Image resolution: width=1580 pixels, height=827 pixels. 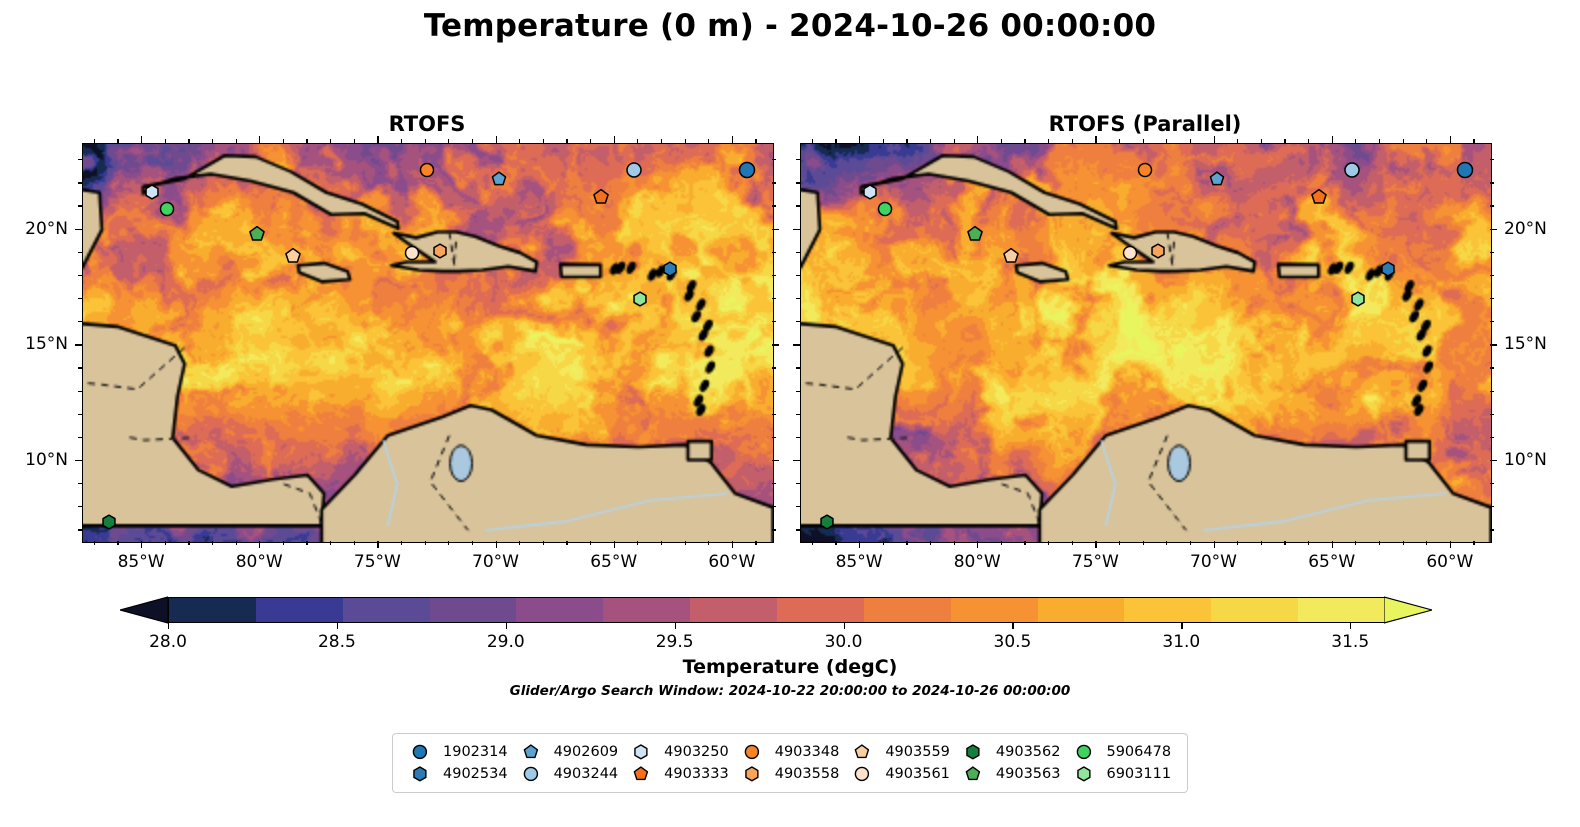 I want to click on legend-label-4903562: 4903562, so click(x=1028, y=751).